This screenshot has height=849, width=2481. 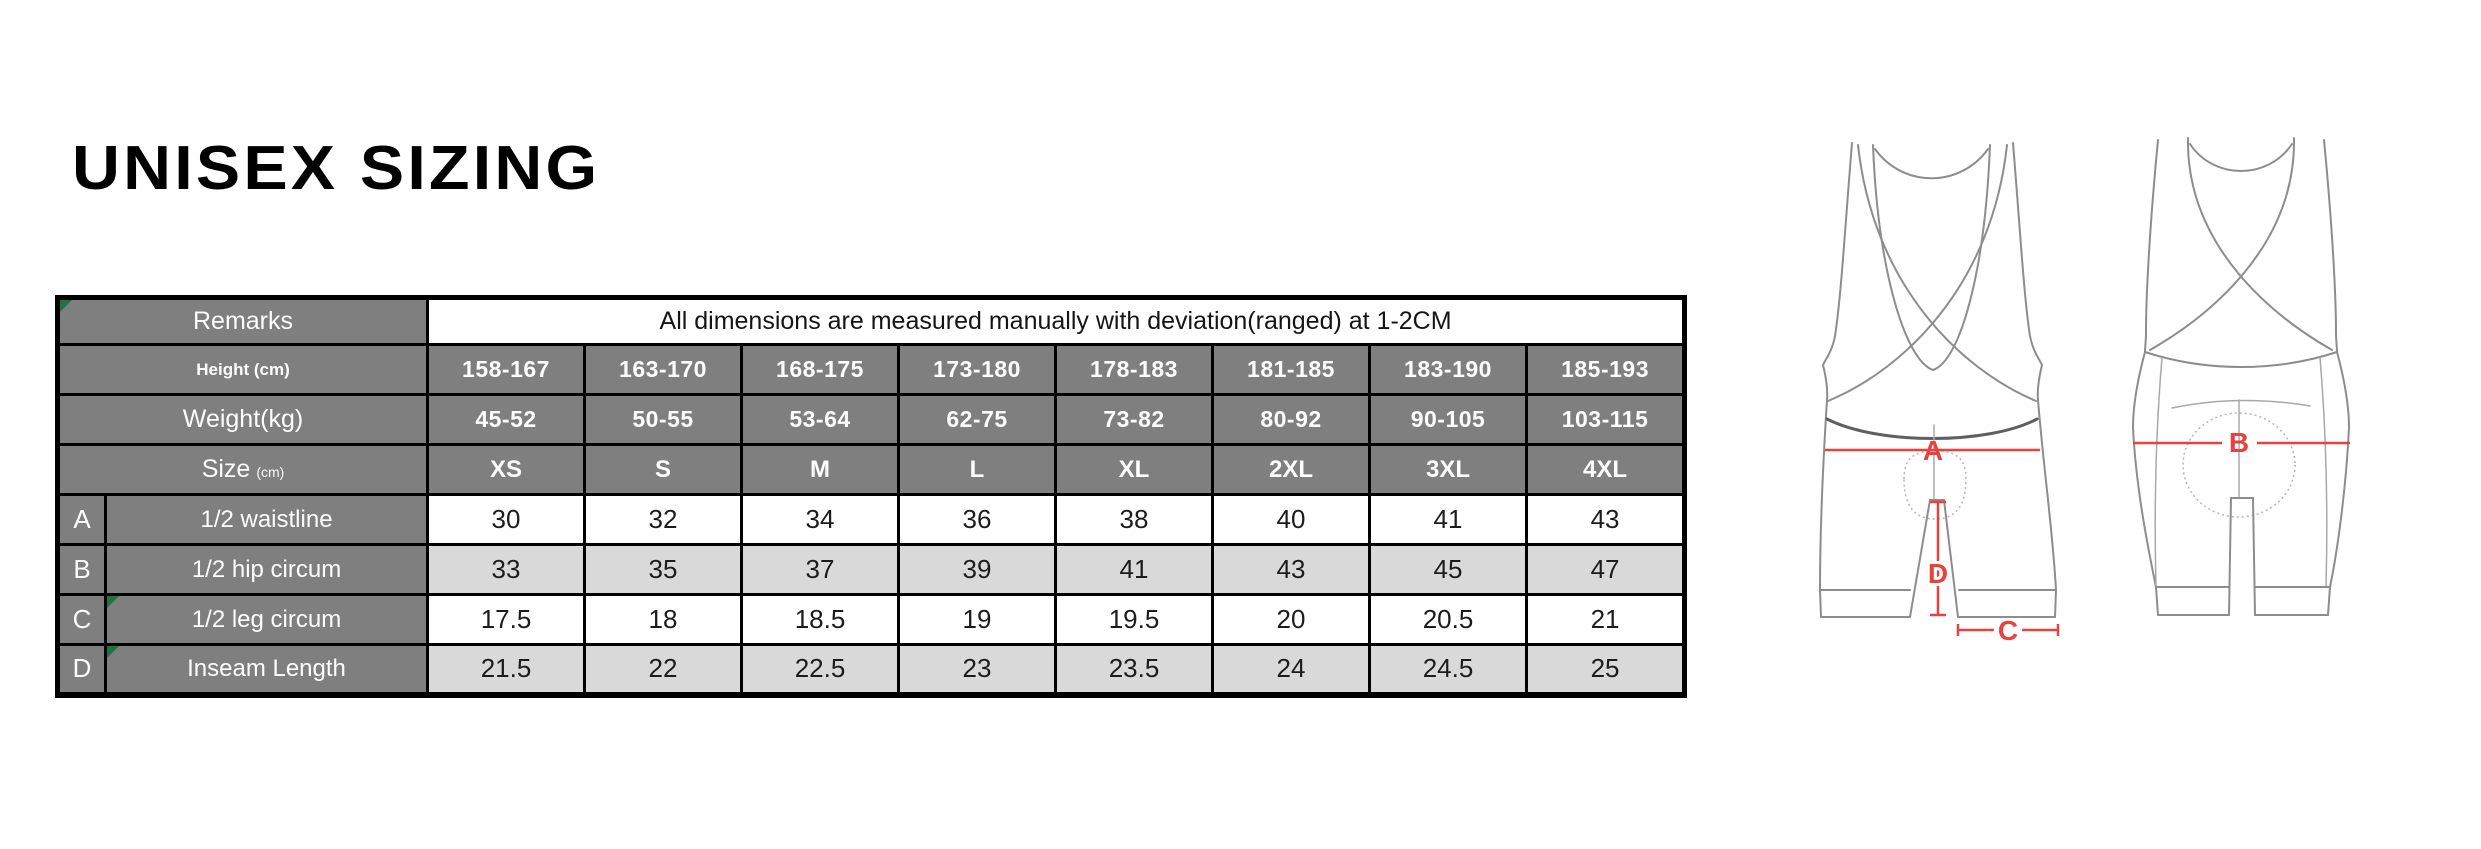 What do you see at coordinates (270, 472) in the screenshot?
I see `size-unit: (cm)` at bounding box center [270, 472].